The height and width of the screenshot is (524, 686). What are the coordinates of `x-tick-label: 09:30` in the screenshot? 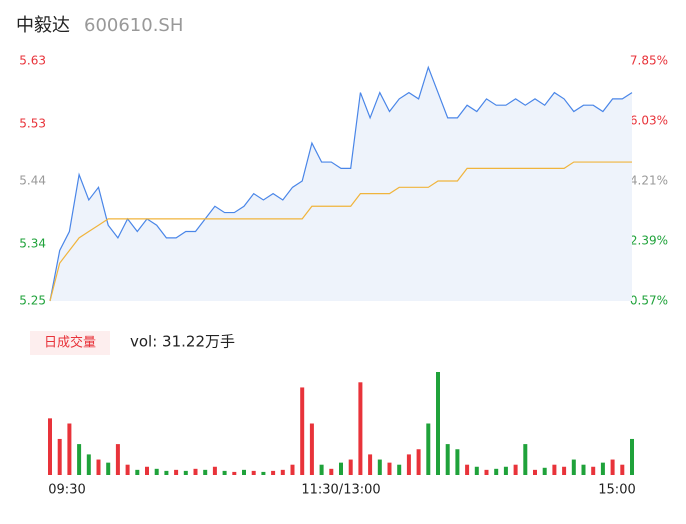 It's located at (66, 490).